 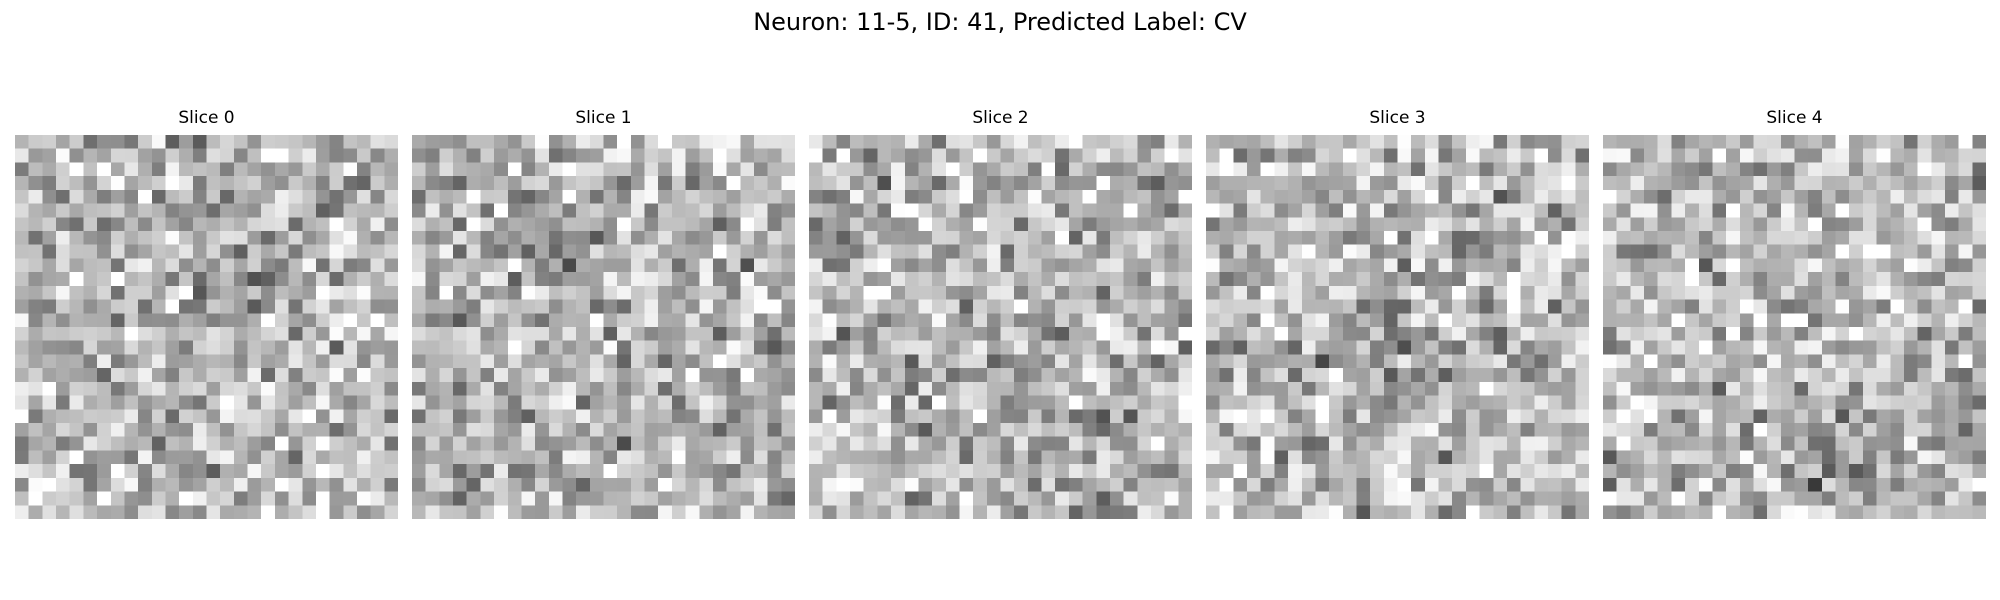 I want to click on slice-title-0: Slice 0, so click(x=206, y=118).